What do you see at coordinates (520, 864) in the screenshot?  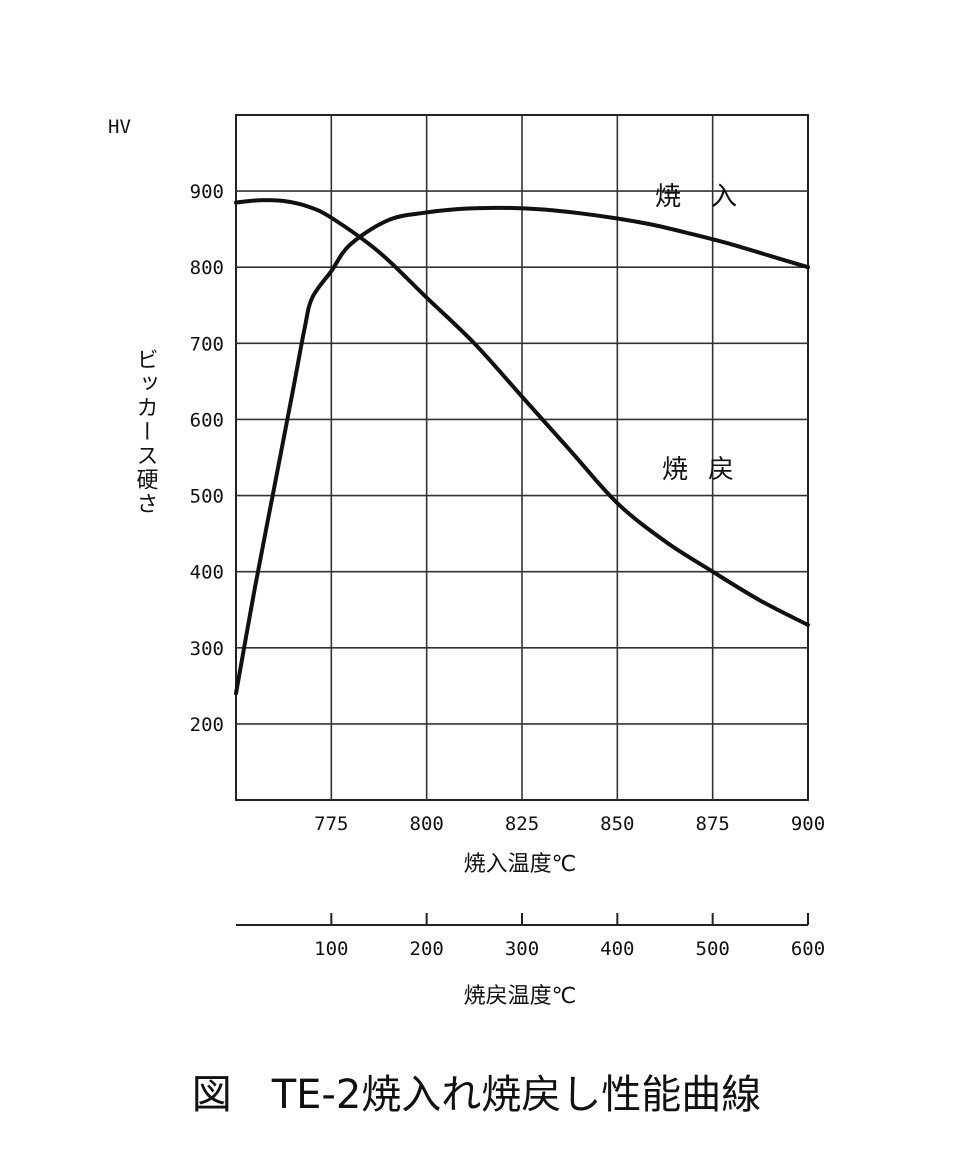 I see `quench-axis-label: 焼入温度℃` at bounding box center [520, 864].